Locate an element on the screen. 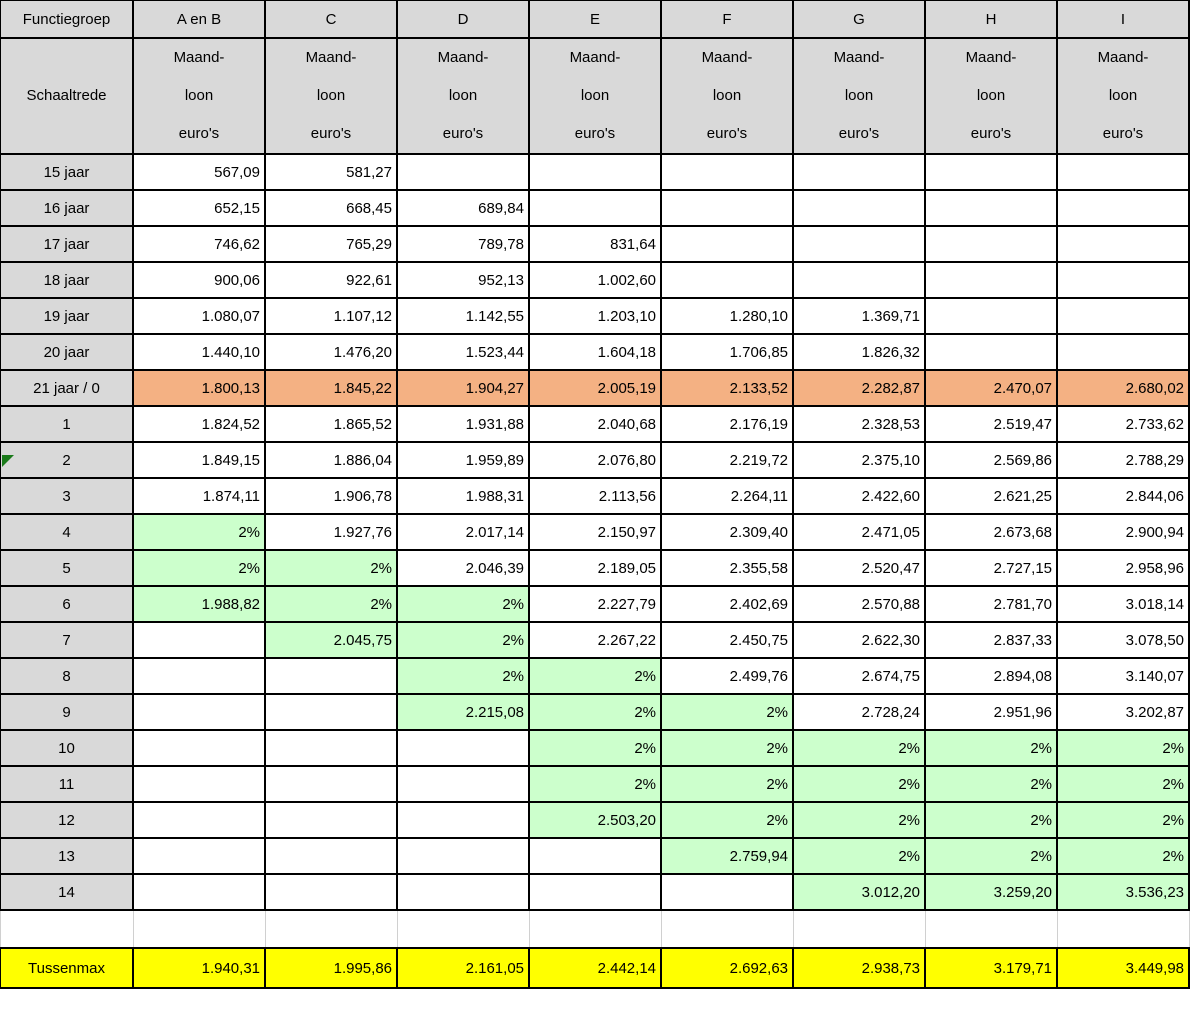 This screenshot has height=1033, width=1192. table-cell: 900,06 is located at coordinates (199, 280).